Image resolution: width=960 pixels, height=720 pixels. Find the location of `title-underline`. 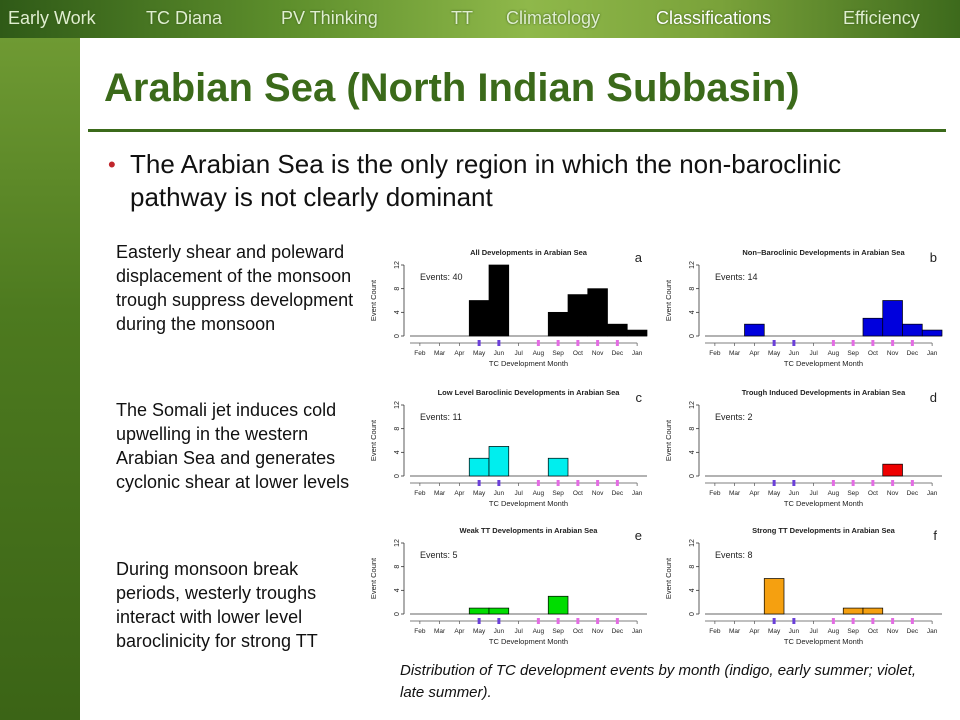

title-underline is located at coordinates (517, 130).